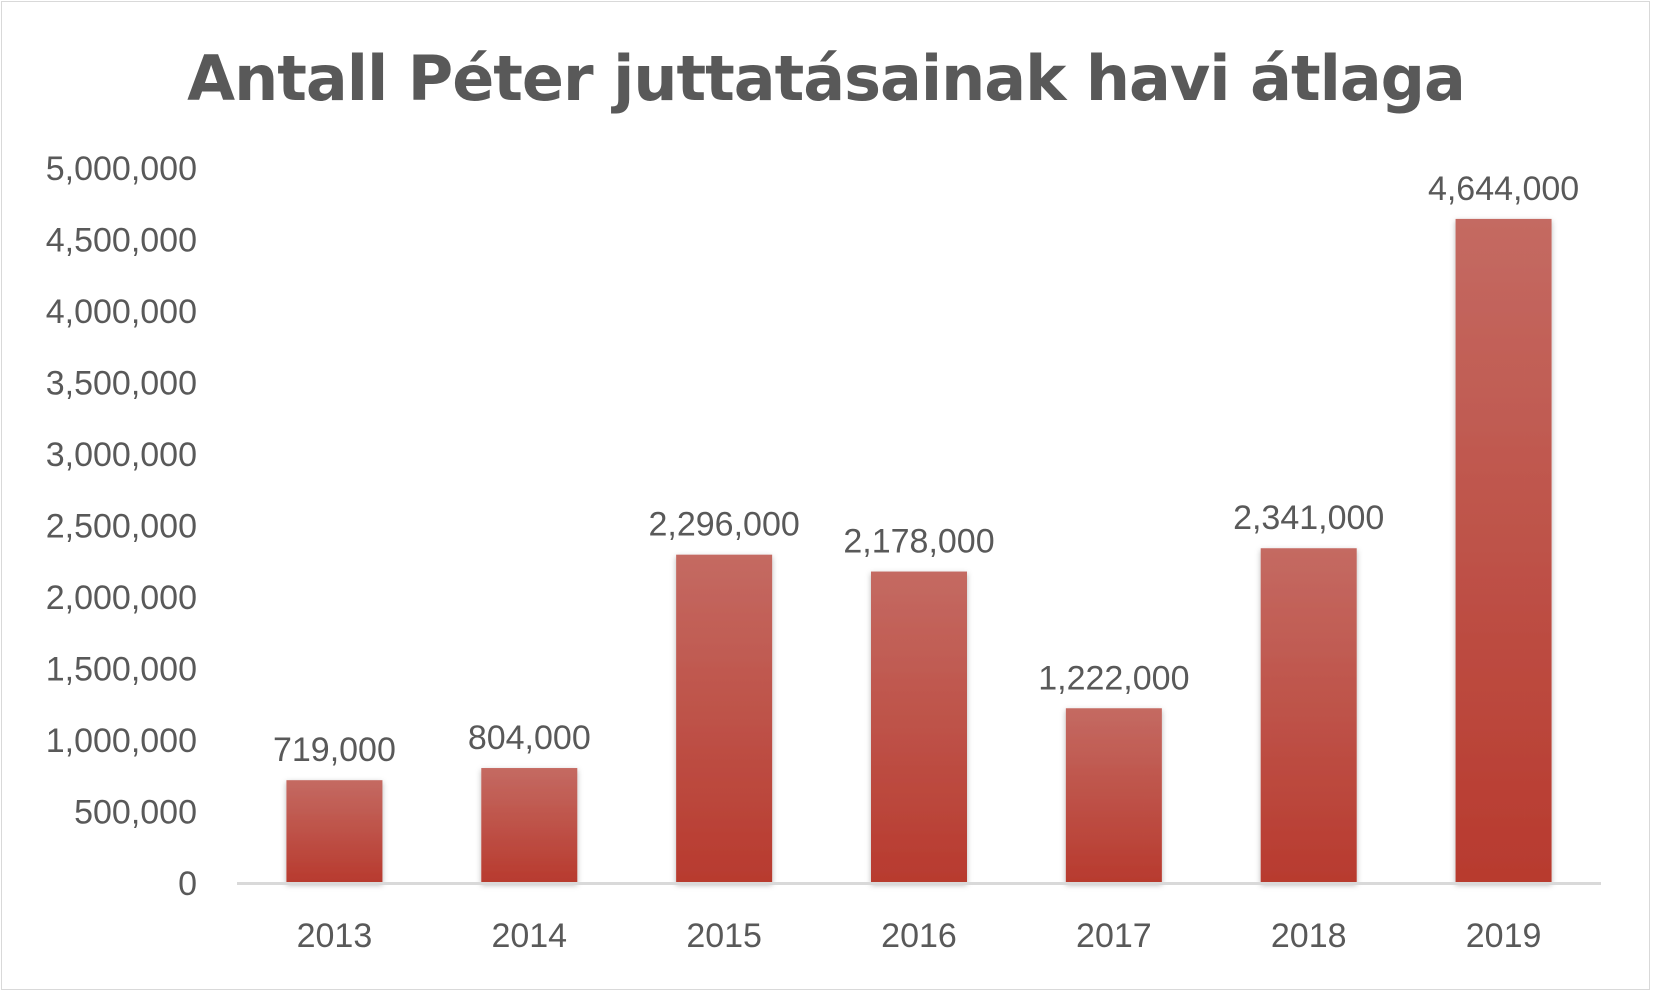  Describe the element at coordinates (1308, 518) in the screenshot. I see `data-label: 2,341,000` at that location.